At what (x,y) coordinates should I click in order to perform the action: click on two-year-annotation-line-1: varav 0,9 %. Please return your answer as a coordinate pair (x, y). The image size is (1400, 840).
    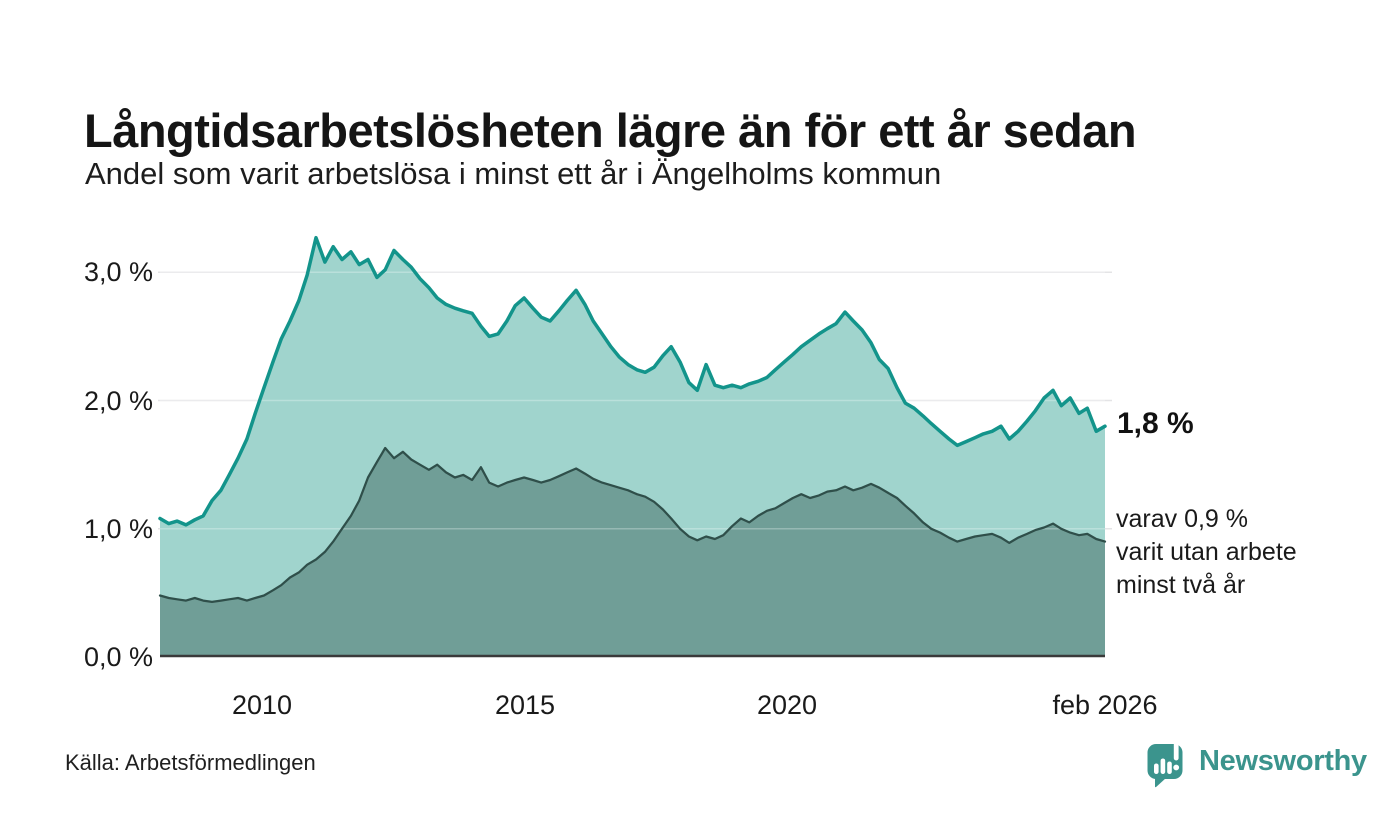
    Looking at the image, I should click on (1182, 519).